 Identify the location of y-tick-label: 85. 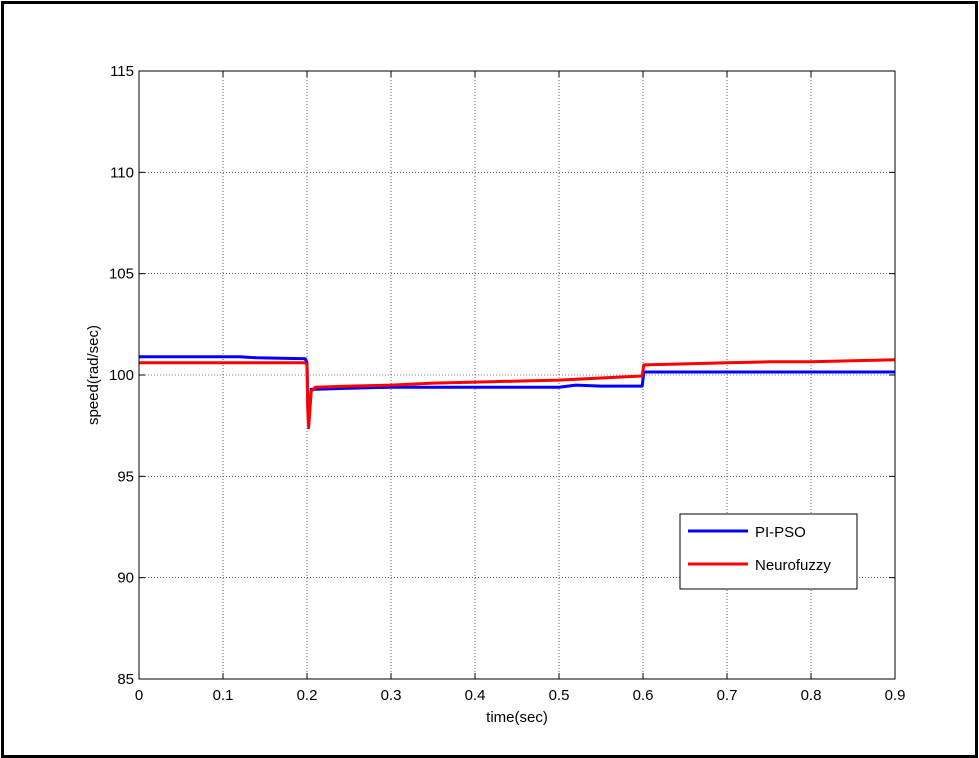
(125, 679).